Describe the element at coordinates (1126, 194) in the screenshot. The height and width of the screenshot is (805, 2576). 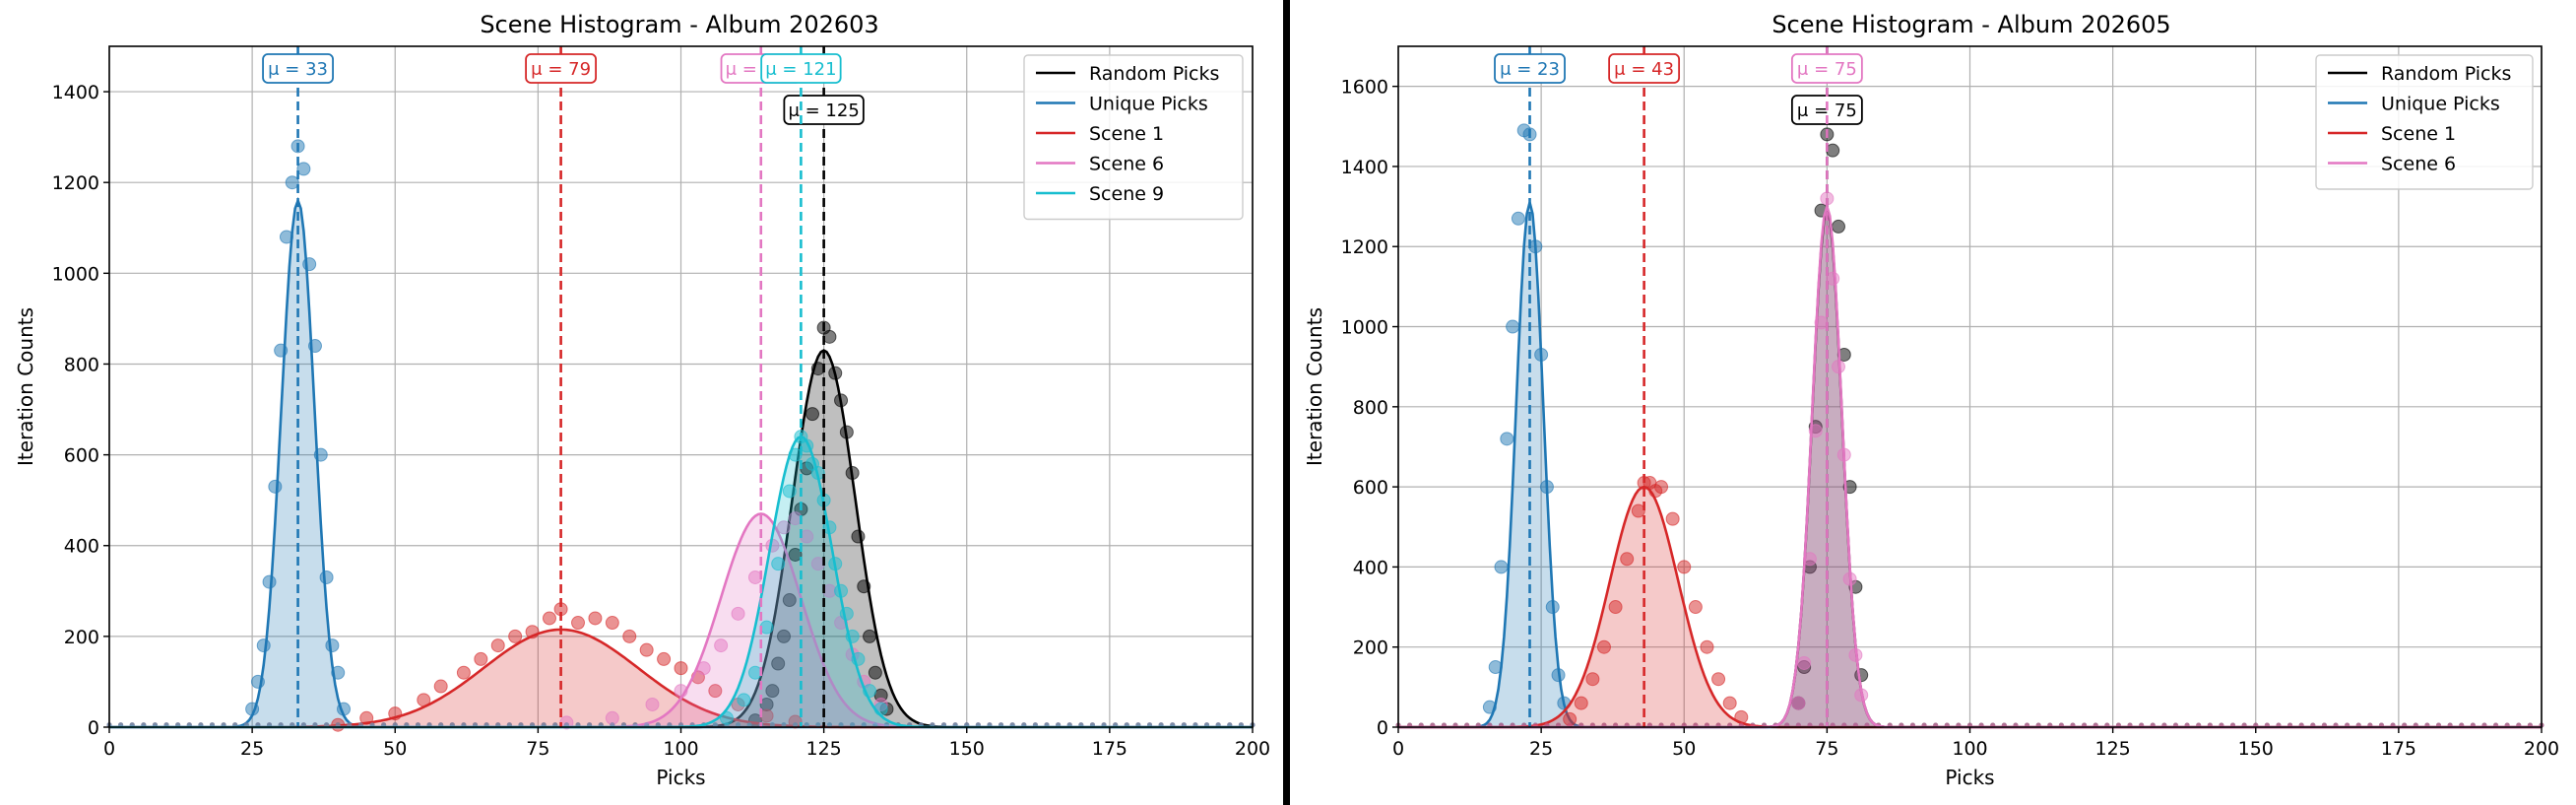
I see `legend-entry: Scene 9` at that location.